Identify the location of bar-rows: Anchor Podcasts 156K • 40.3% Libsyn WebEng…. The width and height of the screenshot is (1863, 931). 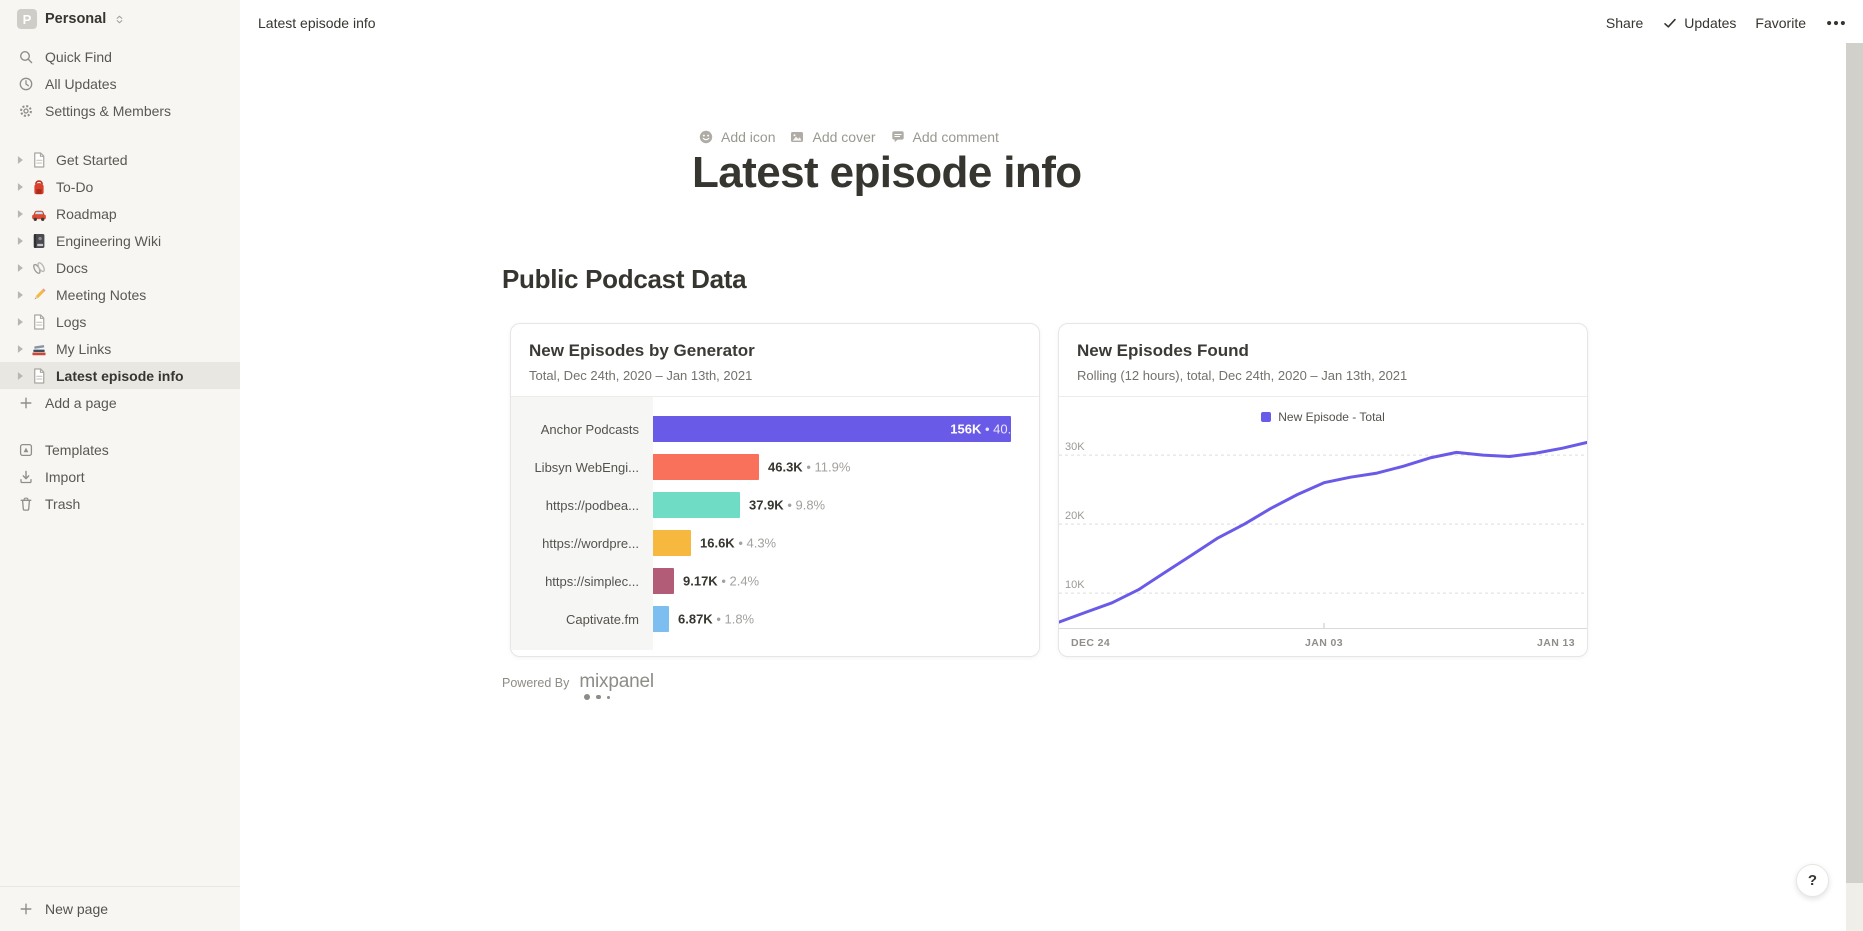
(775, 517).